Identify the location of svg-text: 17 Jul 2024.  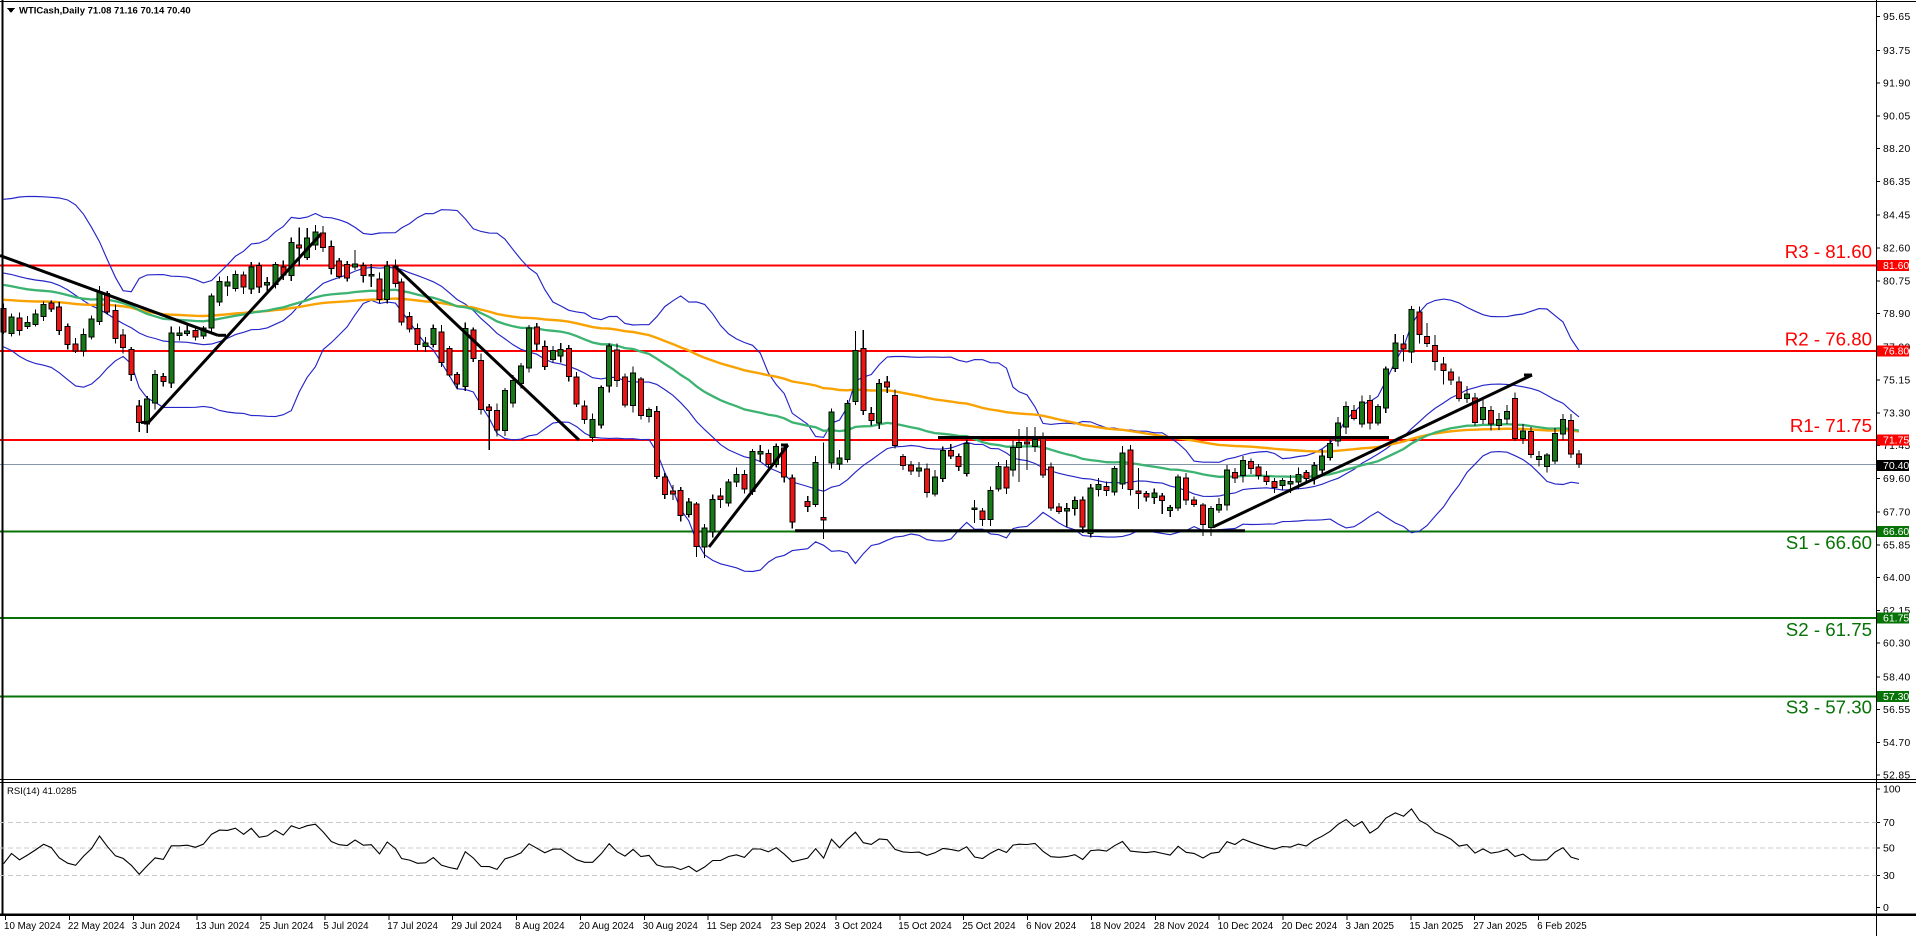
(412, 926).